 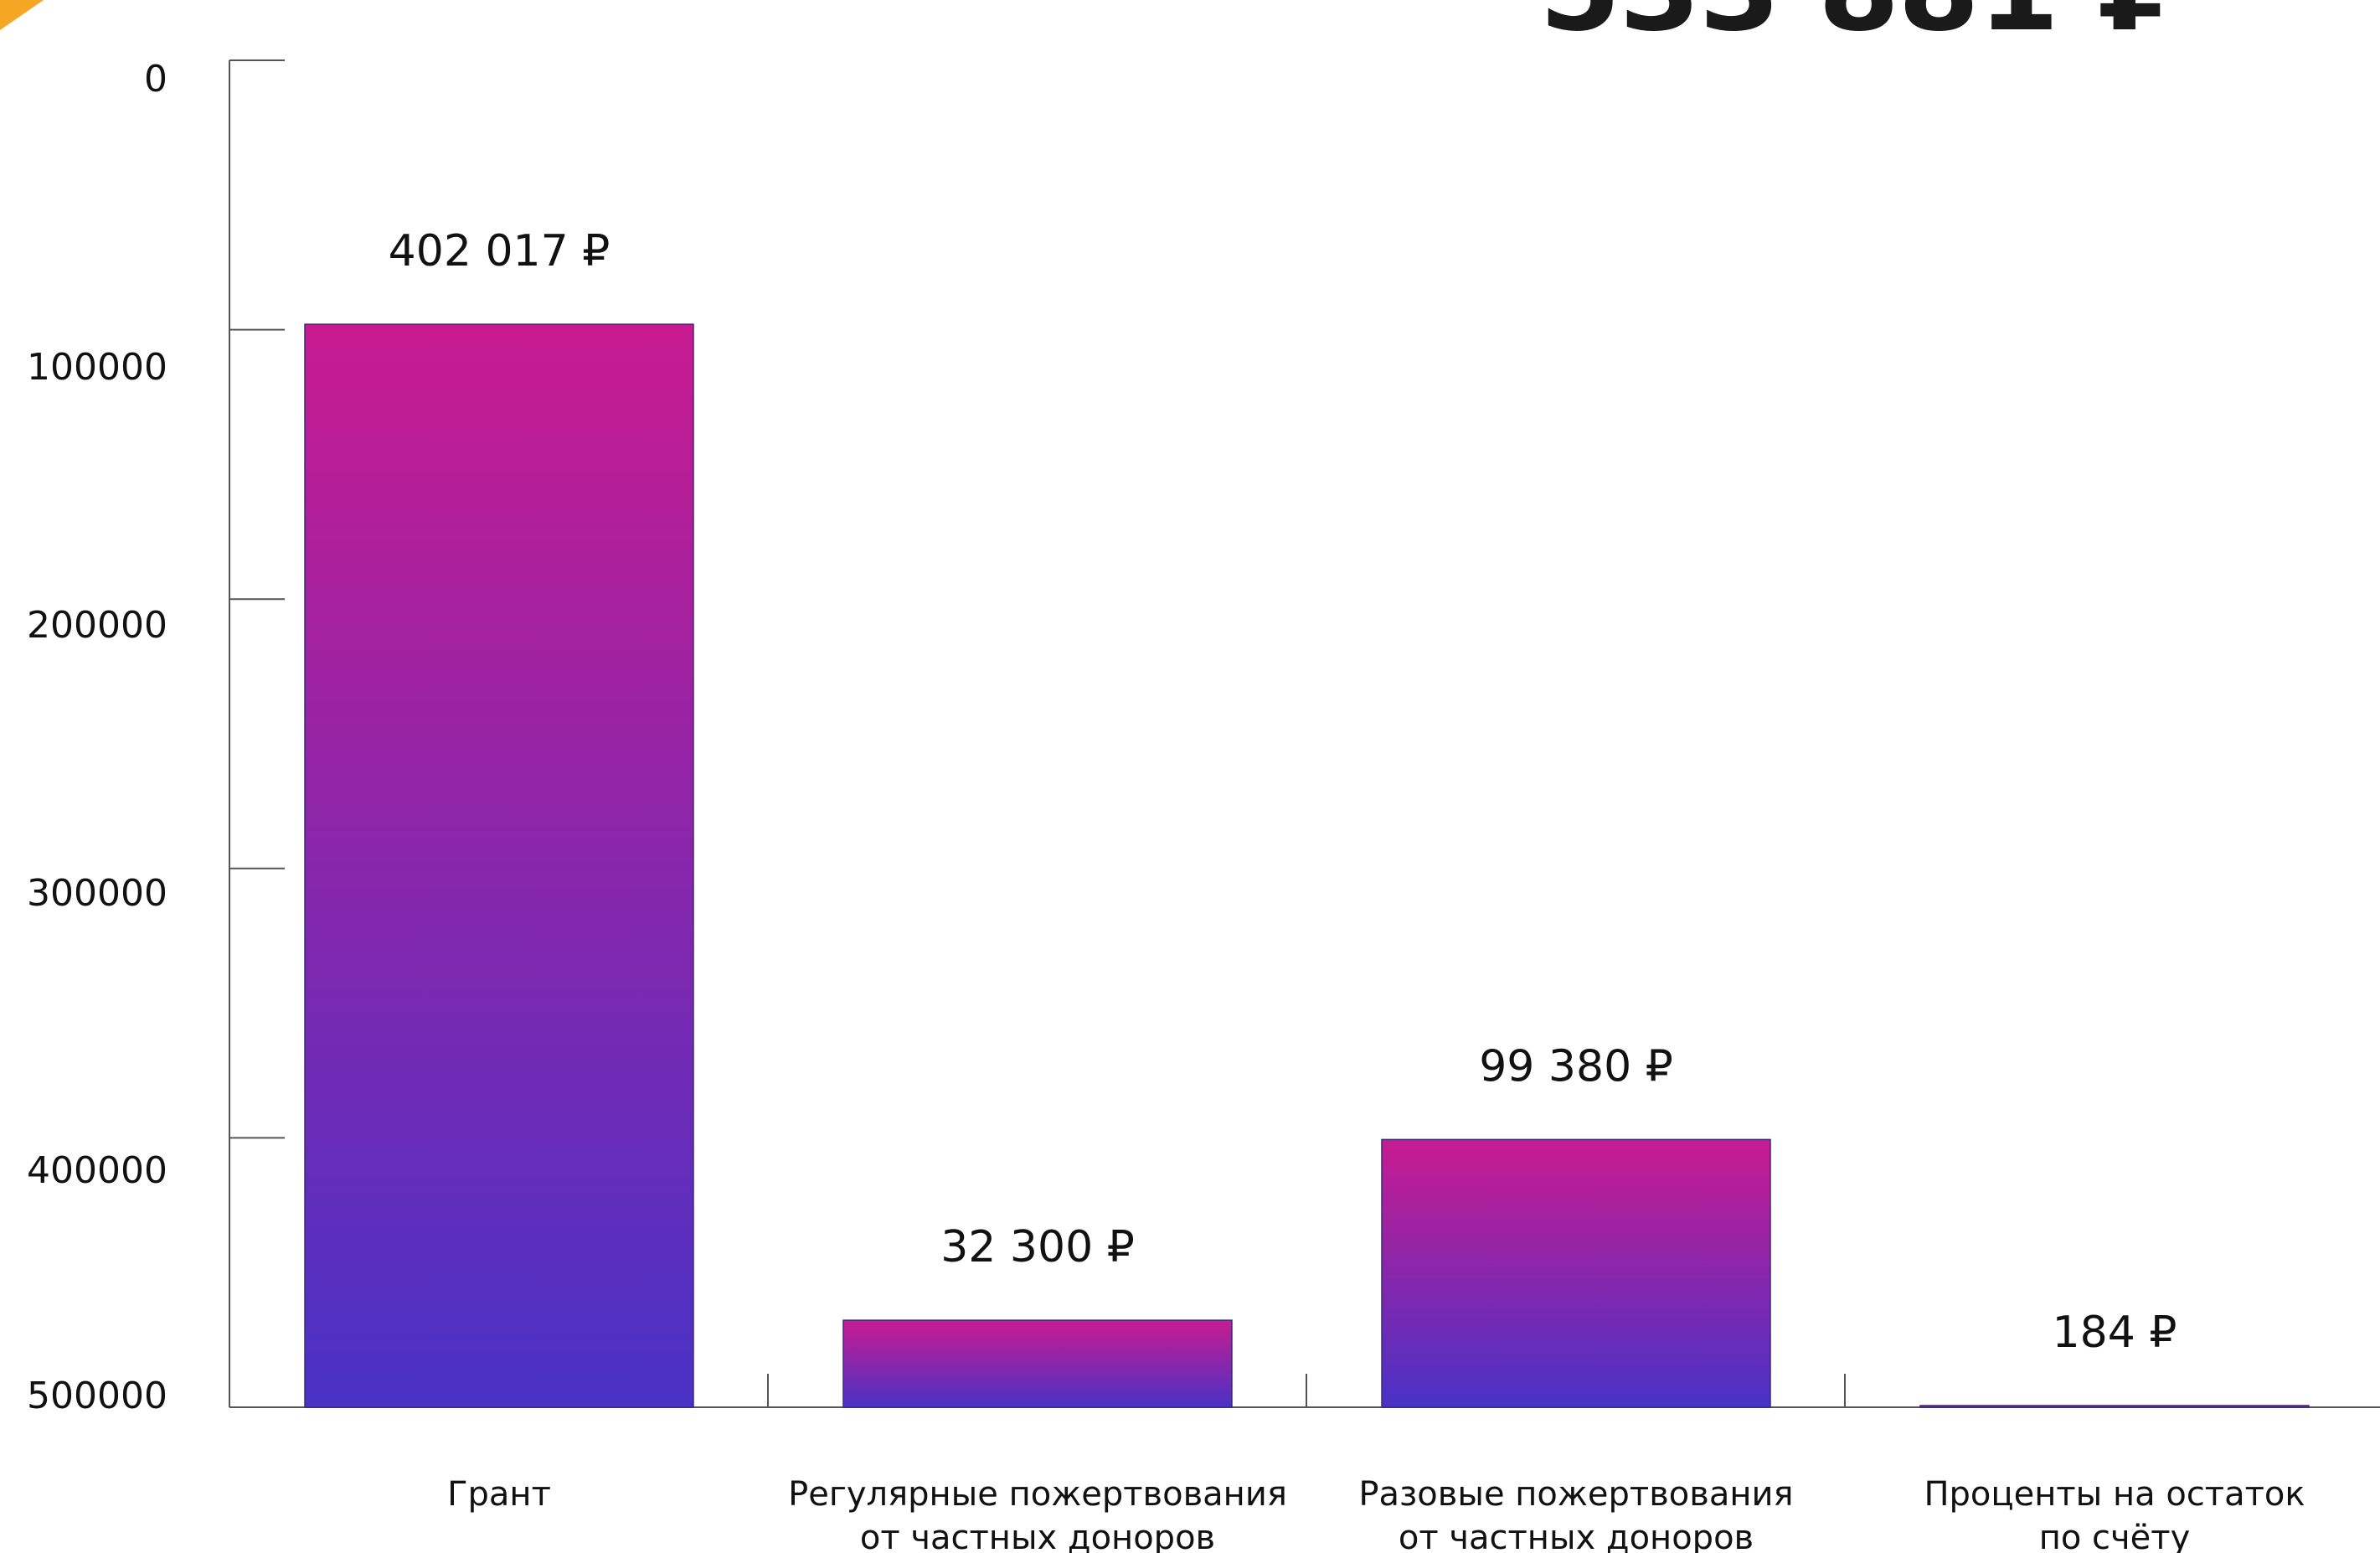 What do you see at coordinates (155, 79) in the screenshot?
I see `y-tick-label: 0` at bounding box center [155, 79].